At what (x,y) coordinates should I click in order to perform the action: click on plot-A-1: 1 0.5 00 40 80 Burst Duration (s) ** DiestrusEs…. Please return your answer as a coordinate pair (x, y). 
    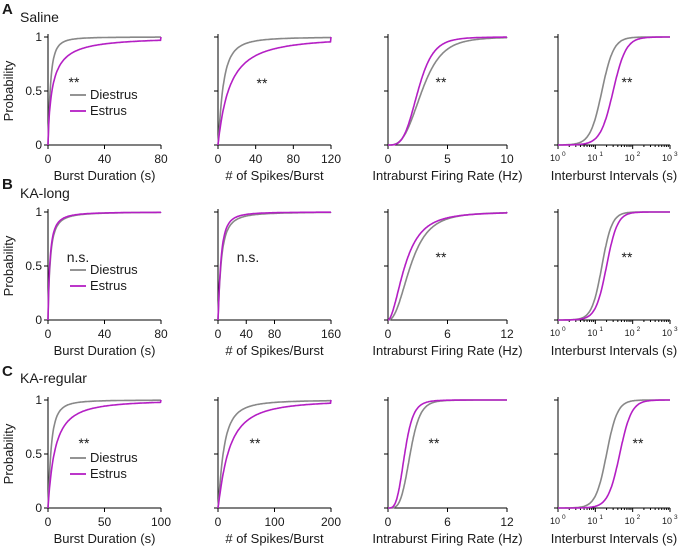
    Looking at the image, I should click on (96, 106).